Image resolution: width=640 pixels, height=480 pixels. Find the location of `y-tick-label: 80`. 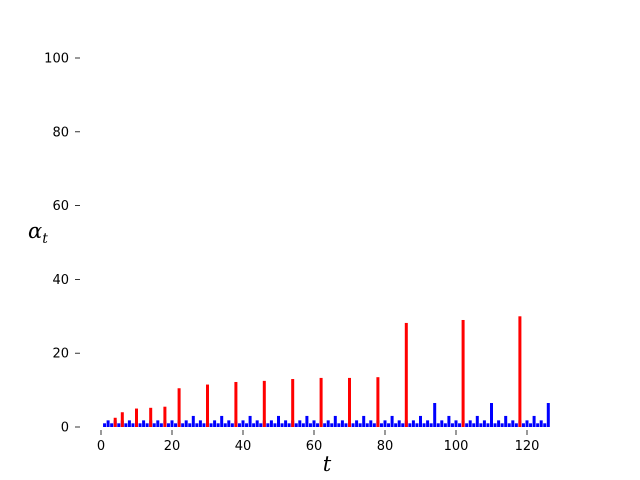

y-tick-label: 80 is located at coordinates (60, 132).